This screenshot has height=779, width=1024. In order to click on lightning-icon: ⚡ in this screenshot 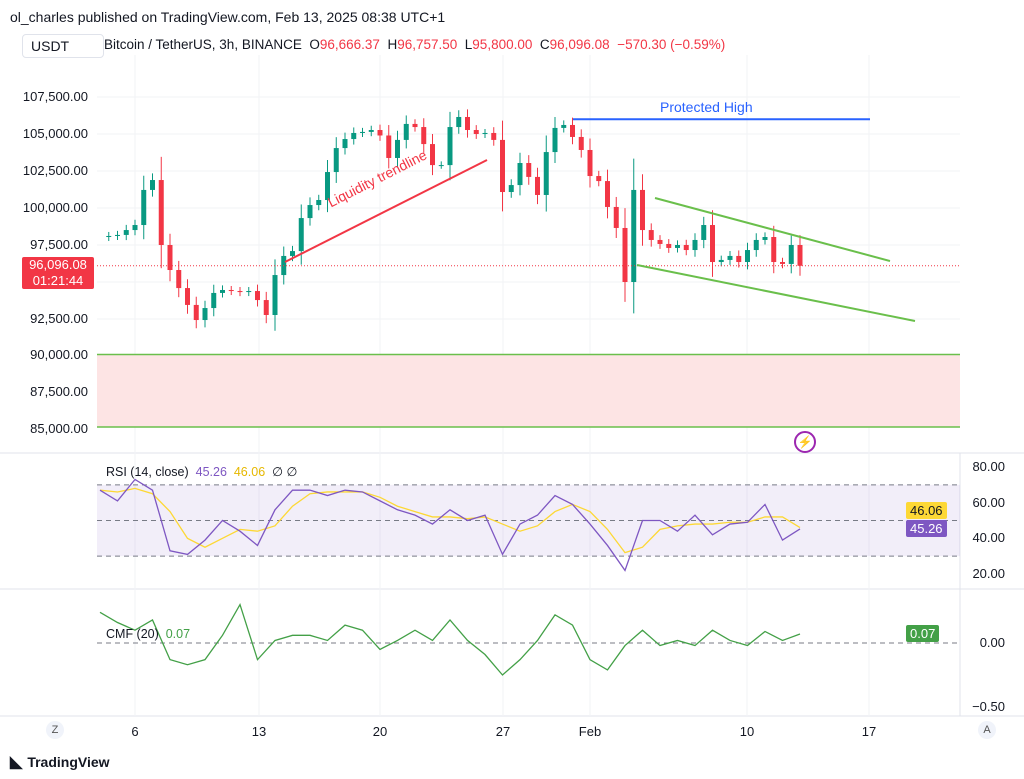, I will do `click(805, 442)`.